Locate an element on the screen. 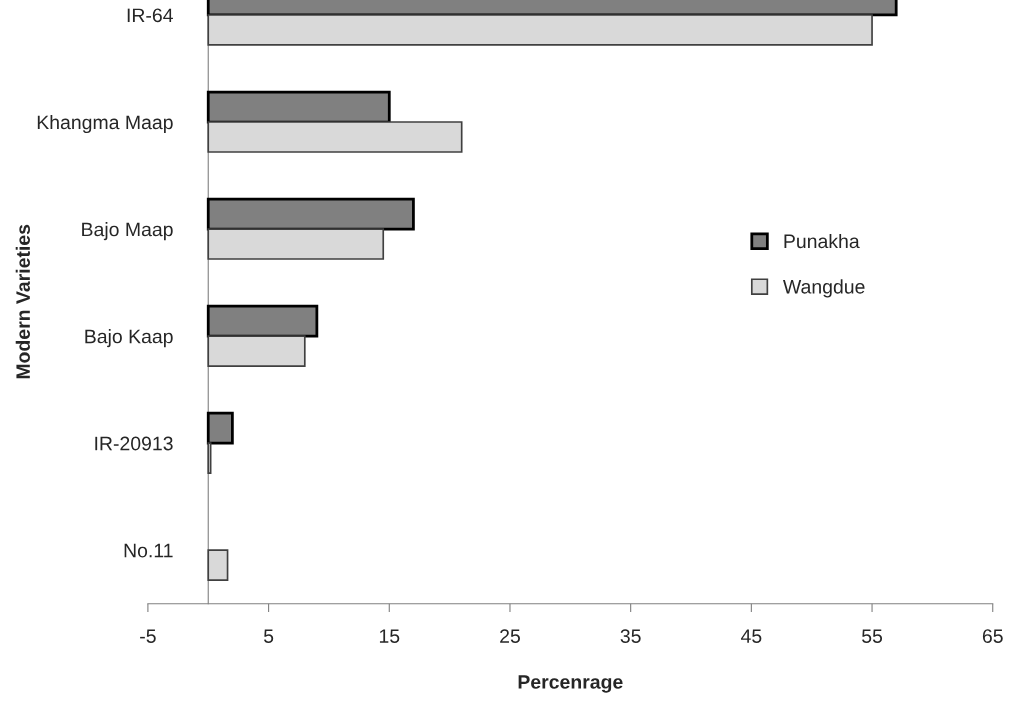 The width and height of the screenshot is (1013, 717). x-tick-label: 45 is located at coordinates (751, 636).